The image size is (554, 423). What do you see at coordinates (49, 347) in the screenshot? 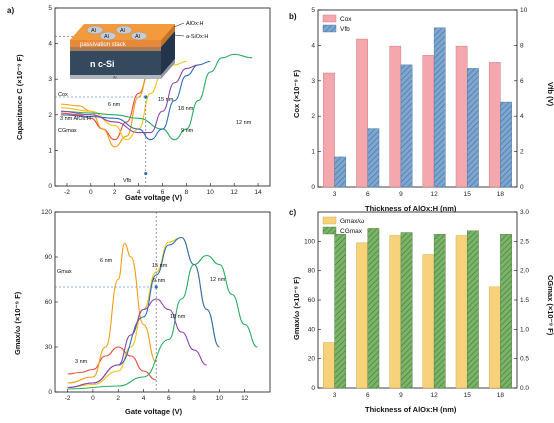
I see `a-bottom-y-tick-label: 30` at bounding box center [49, 347].